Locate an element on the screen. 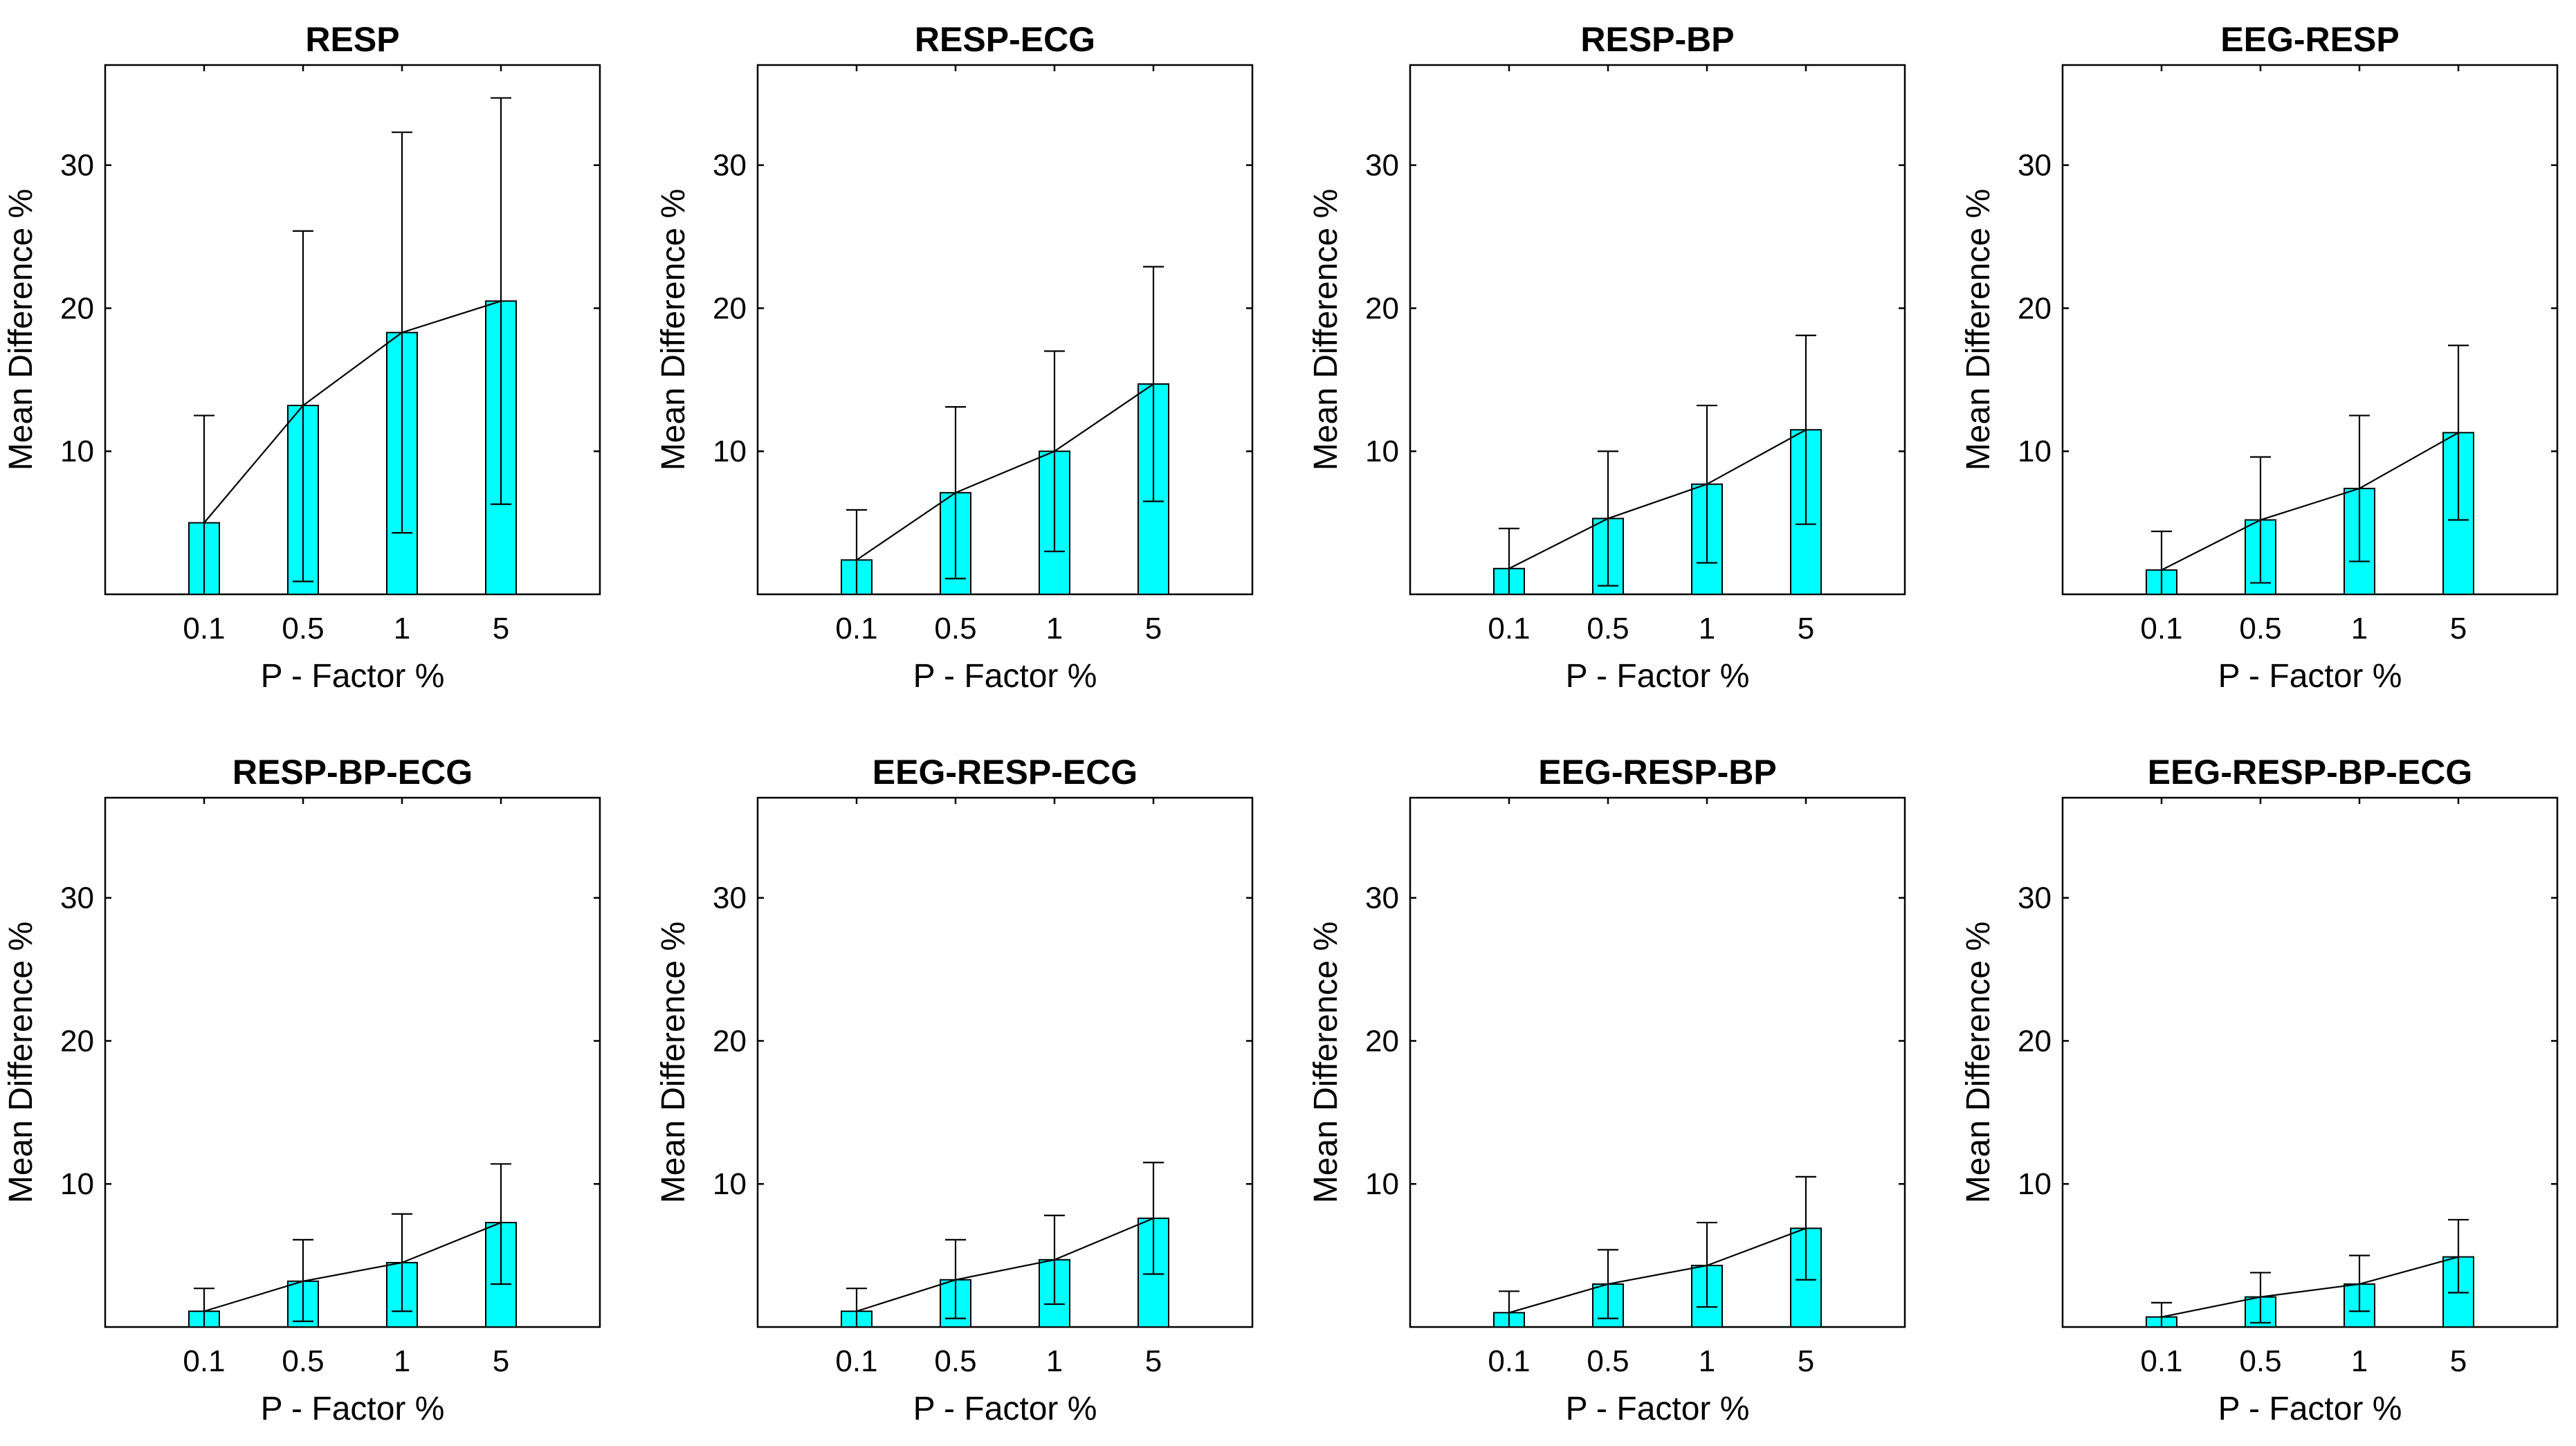 The image size is (2576, 1446). chart-7-ytick-label-2: 20 is located at coordinates (1382, 1041).